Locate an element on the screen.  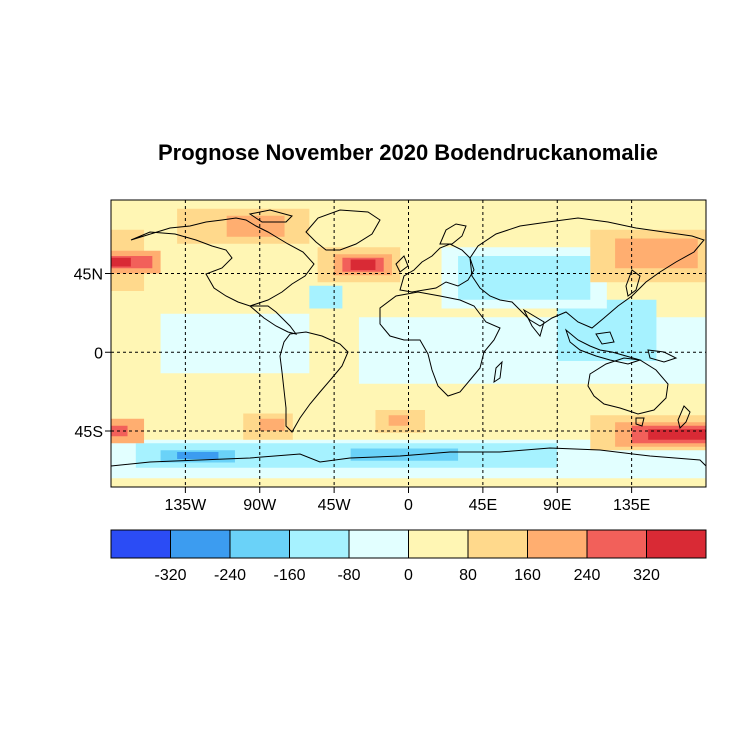
x-tick-label: 0 is located at coordinates (408, 505).